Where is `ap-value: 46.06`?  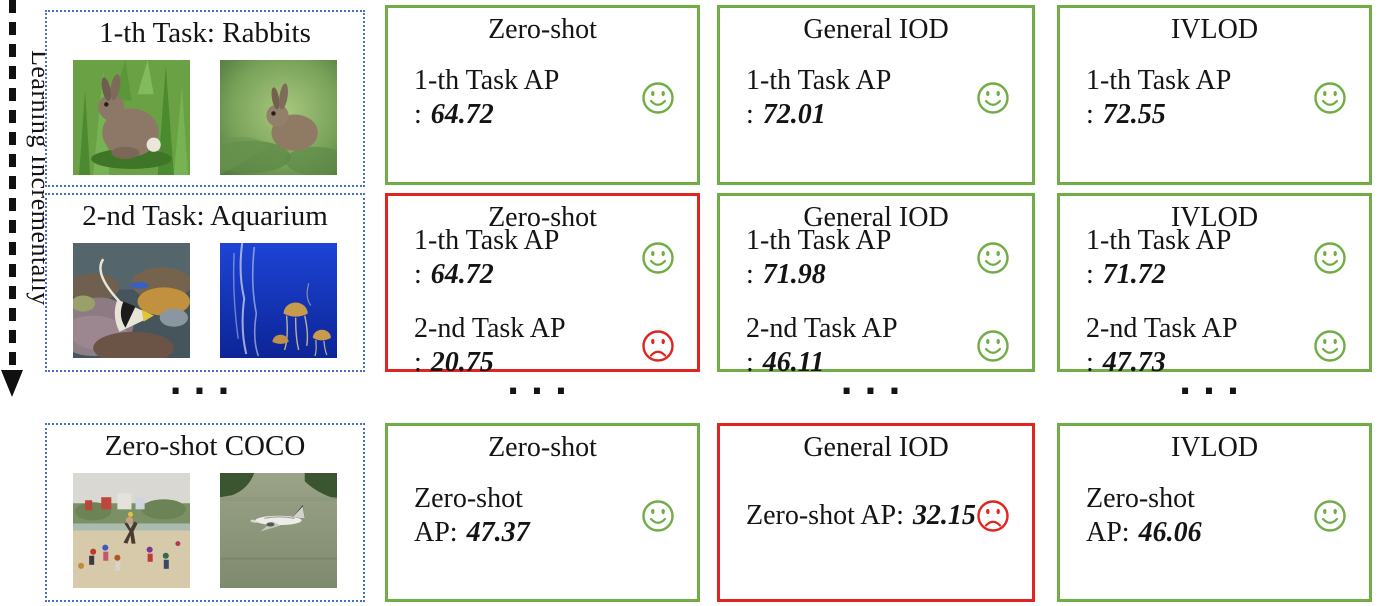
ap-value: 46.06 is located at coordinates (1170, 532).